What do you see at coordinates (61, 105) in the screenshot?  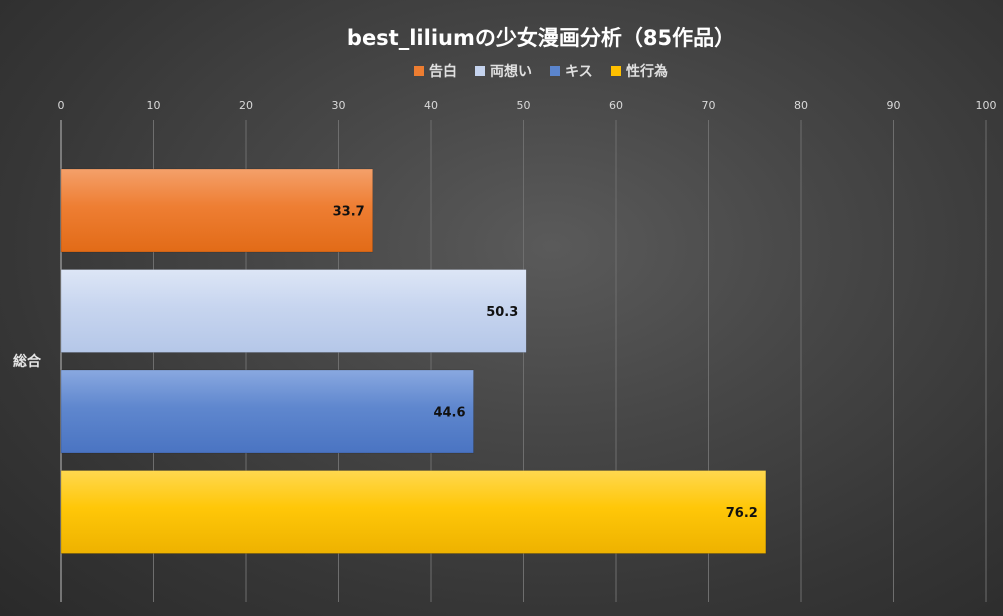 I see `x-tick-label: 0` at bounding box center [61, 105].